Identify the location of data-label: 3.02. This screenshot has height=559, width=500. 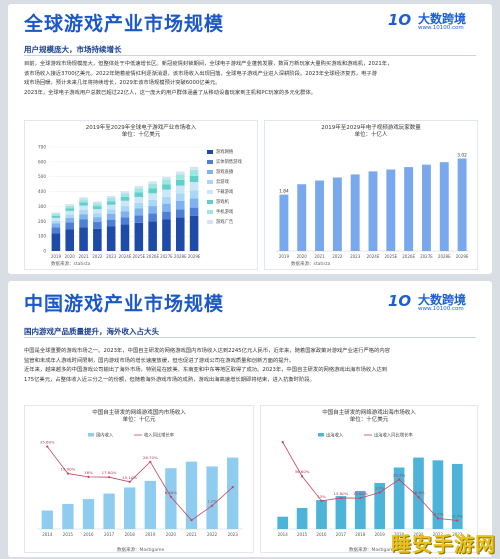
(462, 156).